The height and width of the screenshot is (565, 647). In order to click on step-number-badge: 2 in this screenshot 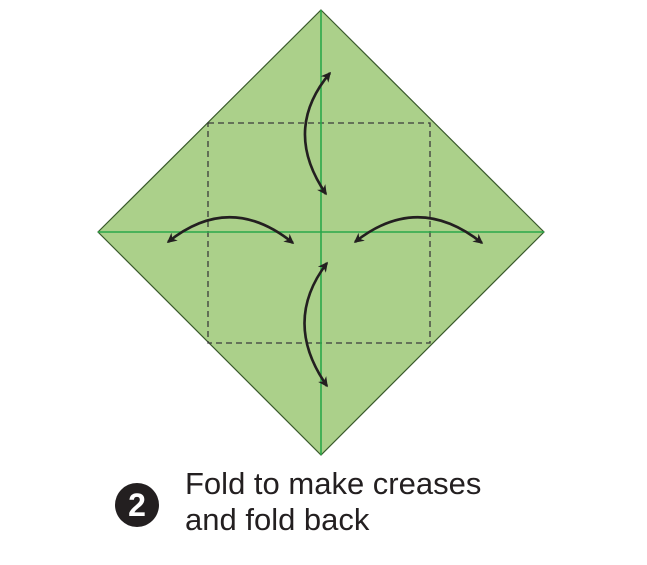, I will do `click(137, 505)`.